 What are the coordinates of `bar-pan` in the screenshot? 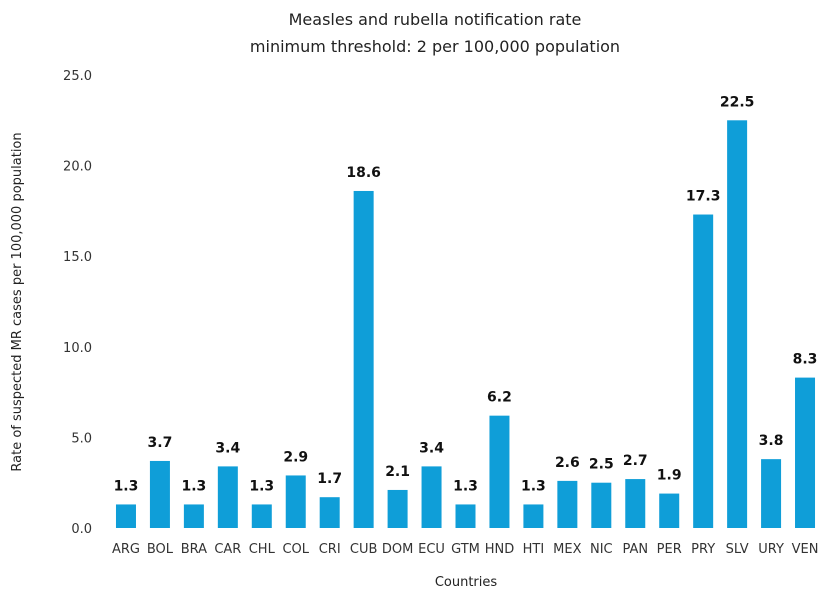 It's located at (635, 503).